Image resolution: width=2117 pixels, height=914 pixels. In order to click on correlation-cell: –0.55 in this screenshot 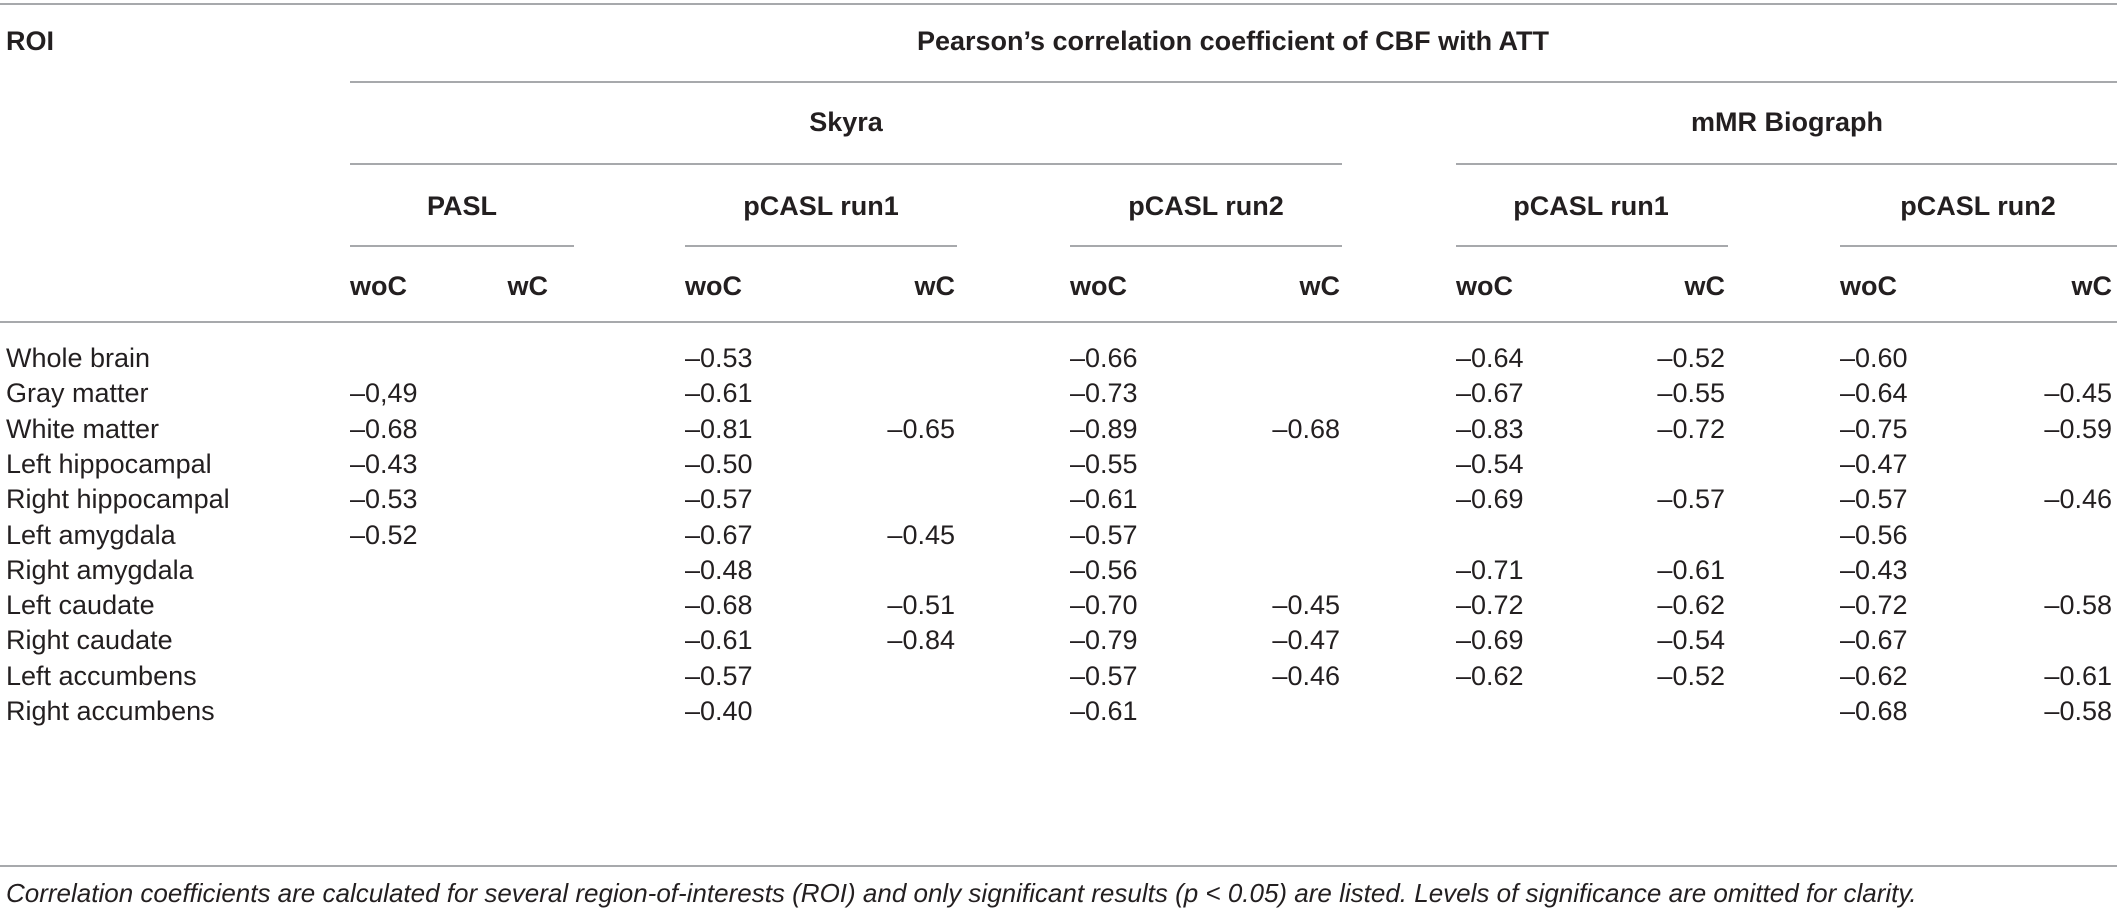, I will do `click(1104, 464)`.